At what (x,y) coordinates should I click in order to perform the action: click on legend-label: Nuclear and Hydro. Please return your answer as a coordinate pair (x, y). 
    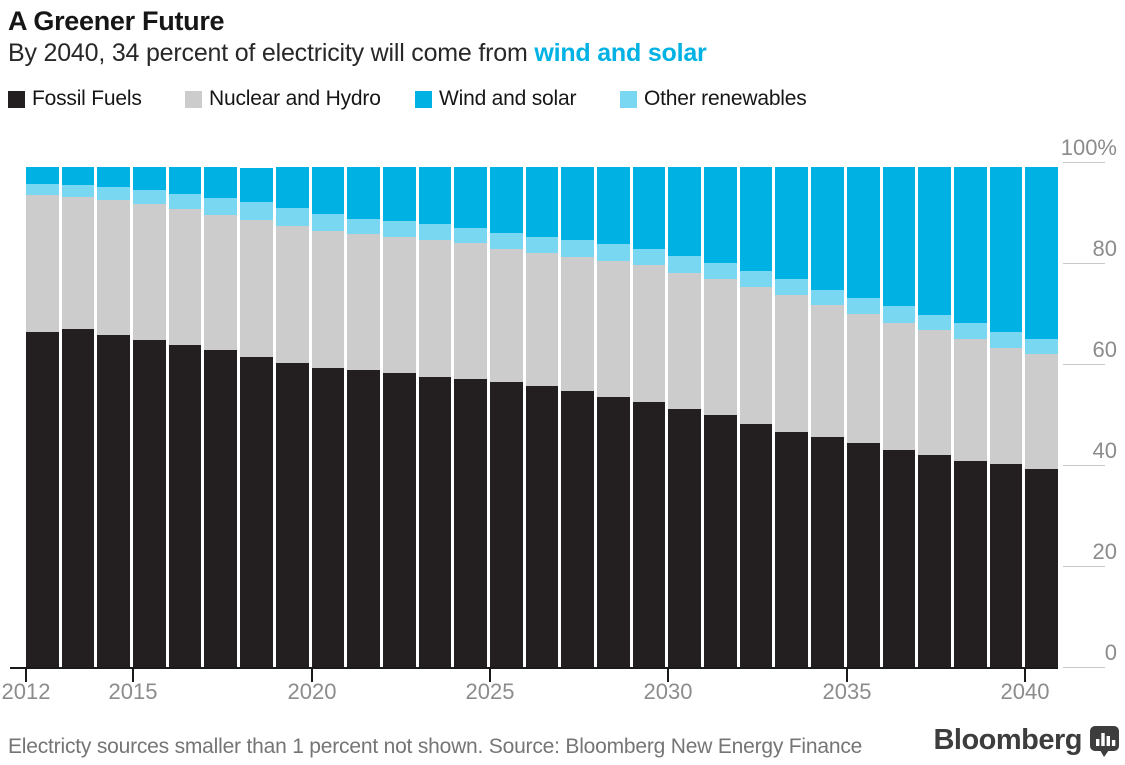
    Looking at the image, I should click on (295, 98).